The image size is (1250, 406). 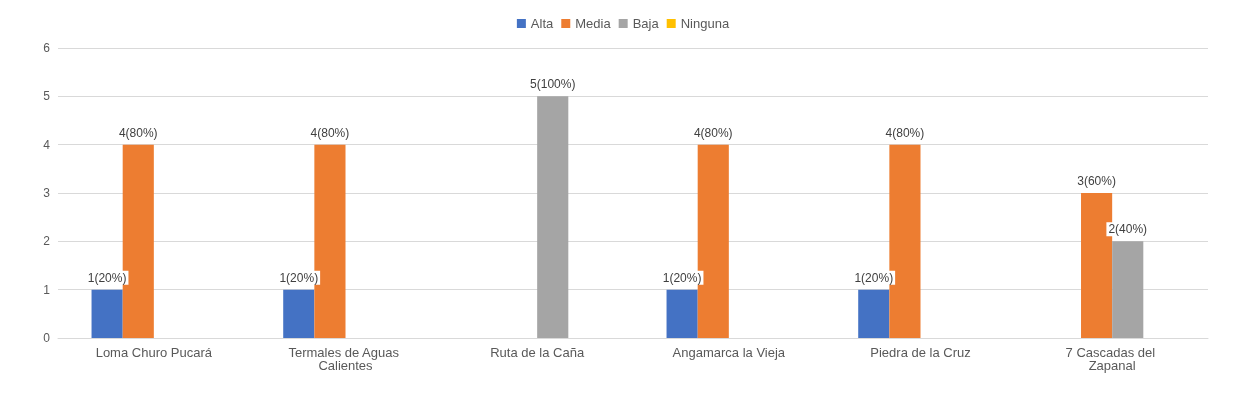 What do you see at coordinates (47, 193) in the screenshot?
I see `y-tick-label: 3` at bounding box center [47, 193].